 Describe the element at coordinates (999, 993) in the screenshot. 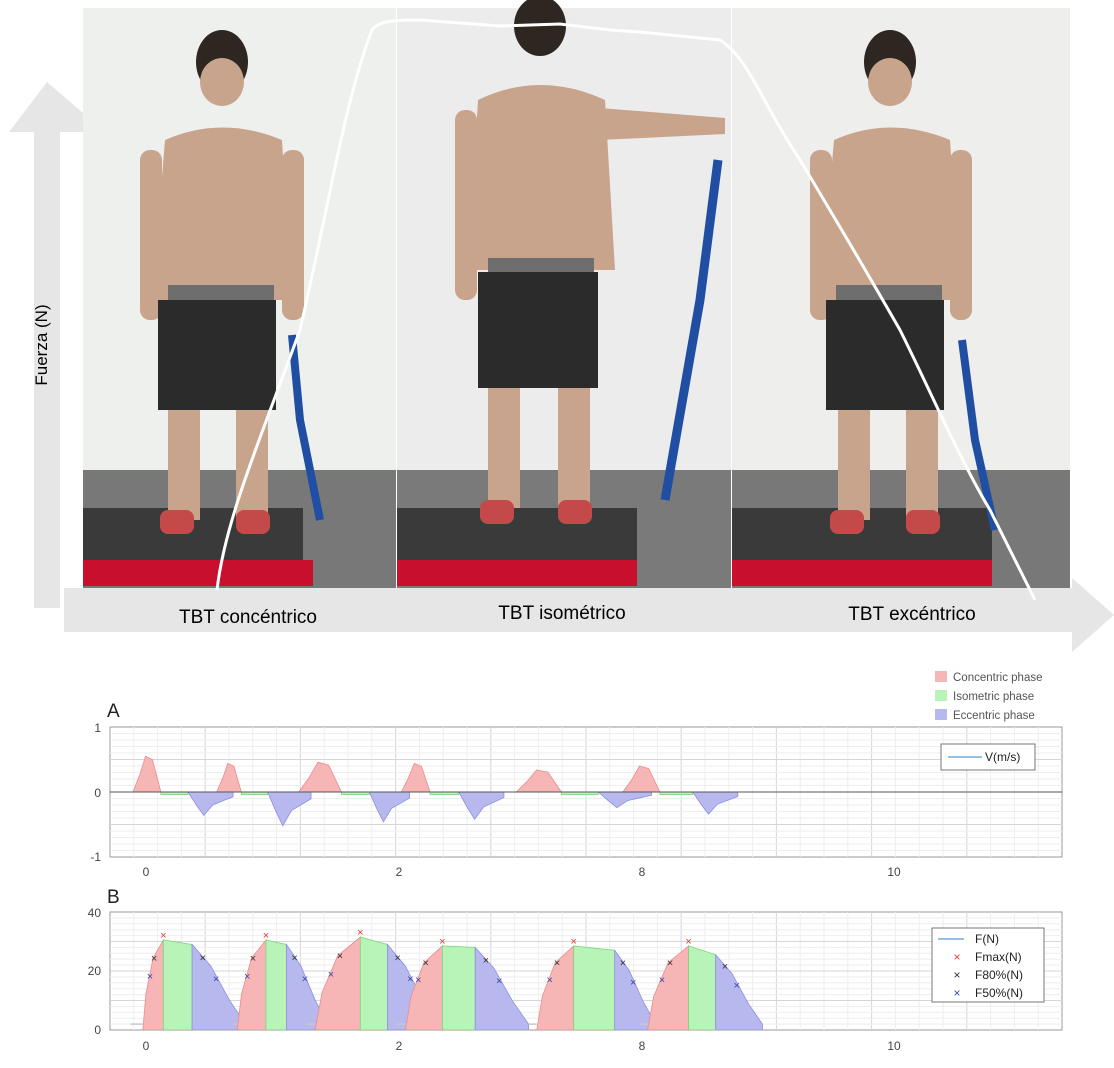

I see `chart-b-legend-f50: F50%(N)` at that location.